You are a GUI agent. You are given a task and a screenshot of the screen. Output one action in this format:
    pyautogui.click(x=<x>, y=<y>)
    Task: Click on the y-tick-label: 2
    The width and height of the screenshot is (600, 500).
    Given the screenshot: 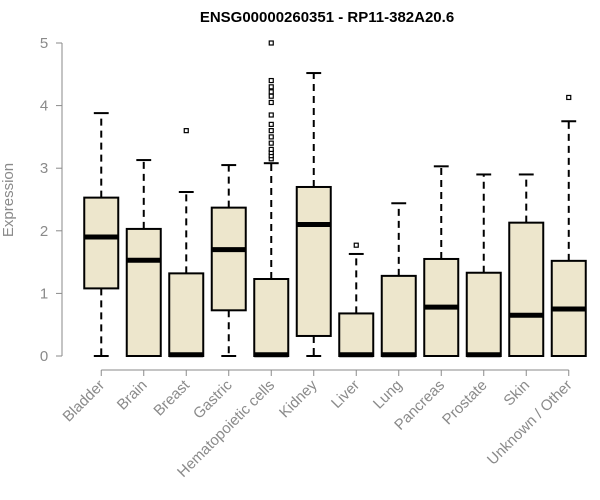 What is the action you would take?
    pyautogui.click(x=44, y=231)
    